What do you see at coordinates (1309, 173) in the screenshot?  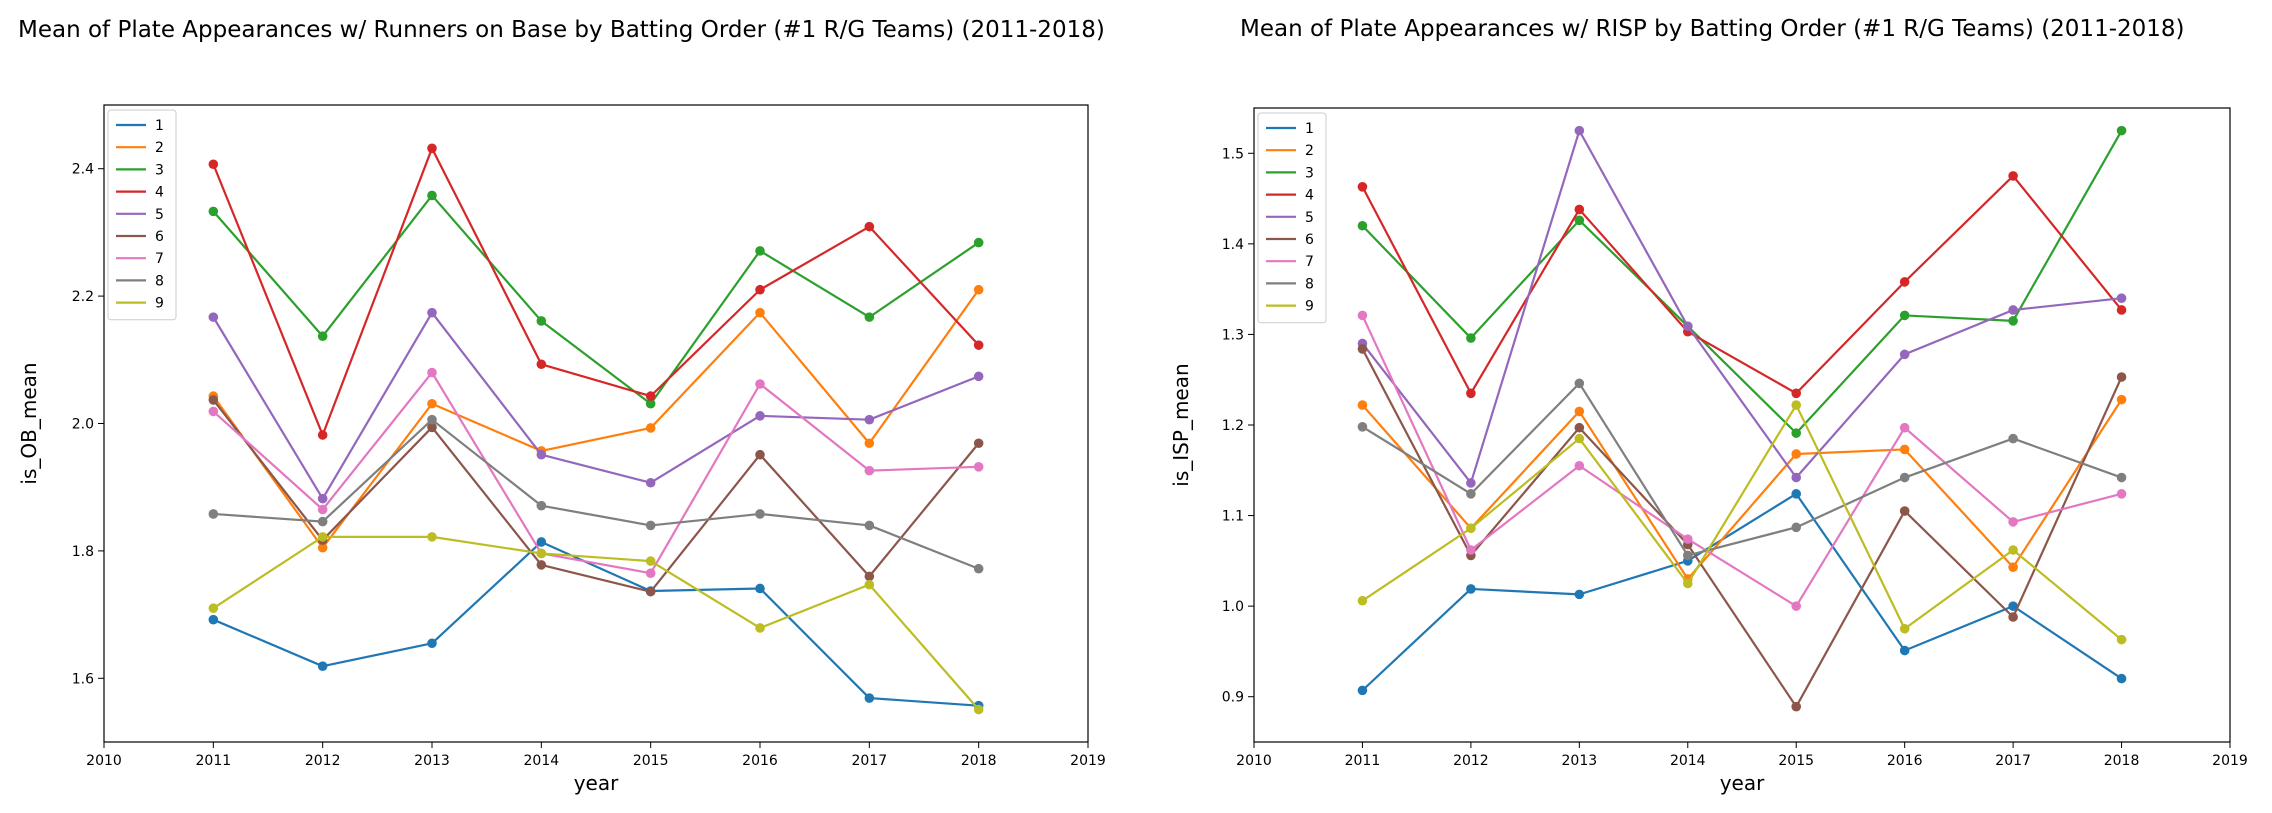 I see `legend-label: 3` at bounding box center [1309, 173].